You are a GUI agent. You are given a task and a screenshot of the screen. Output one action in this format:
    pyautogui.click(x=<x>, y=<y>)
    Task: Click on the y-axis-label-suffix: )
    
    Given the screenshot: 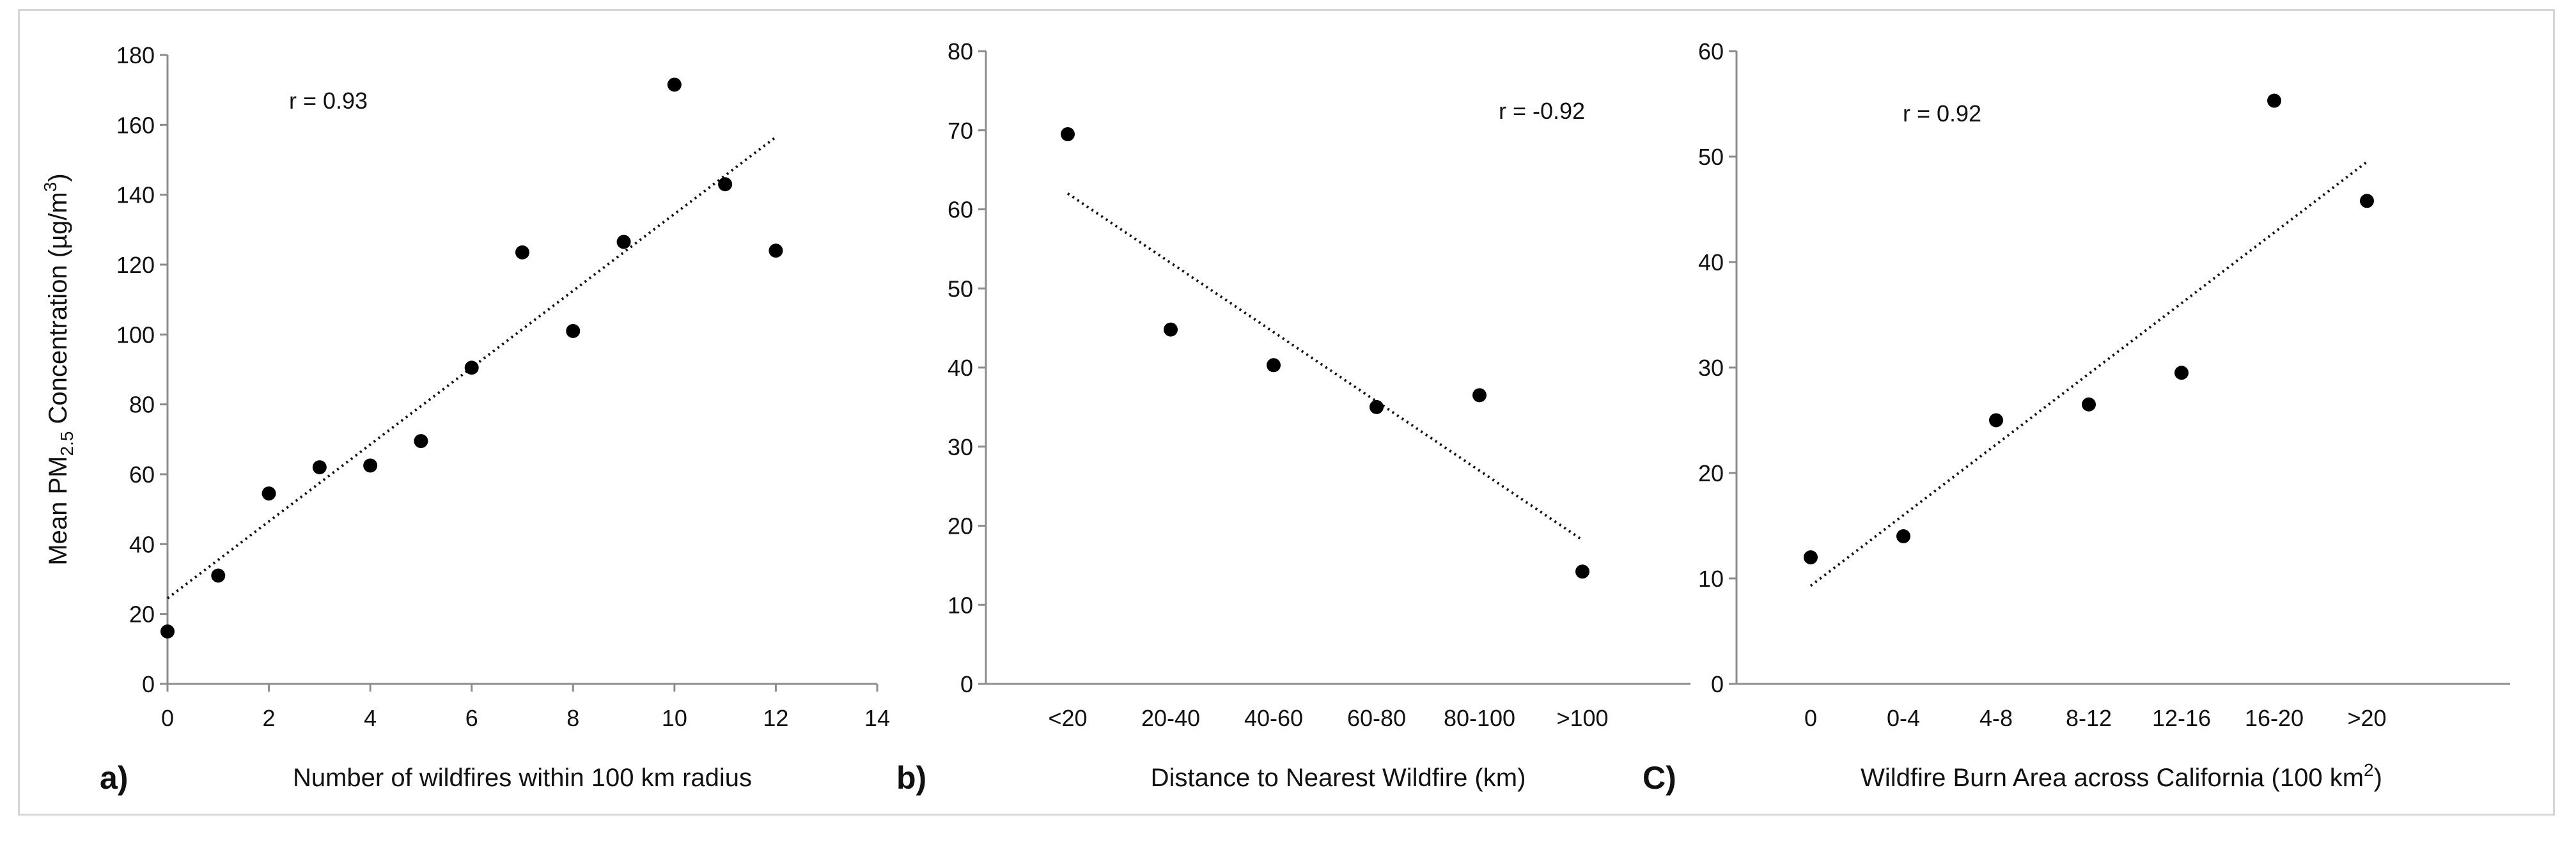 What is the action you would take?
    pyautogui.click(x=58, y=178)
    